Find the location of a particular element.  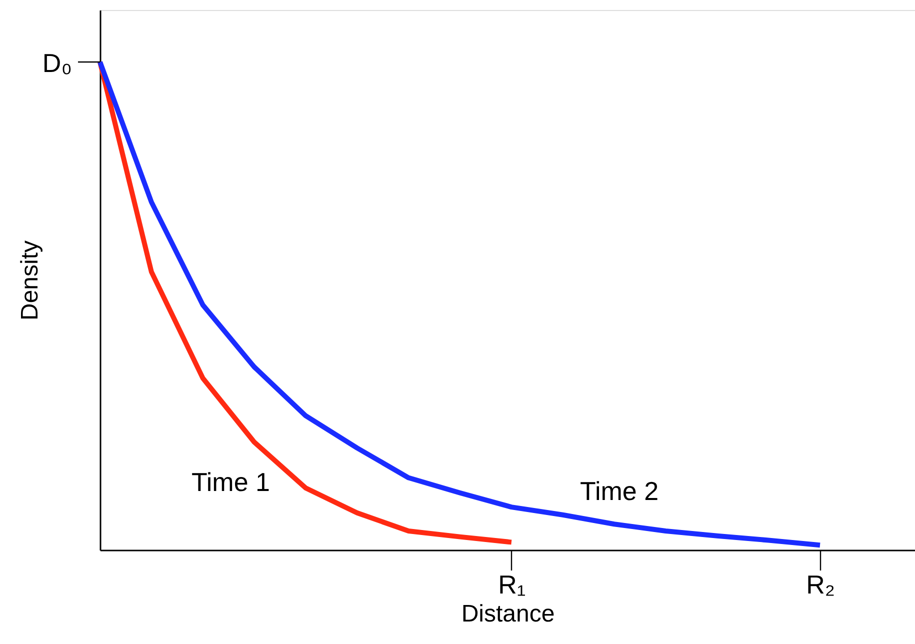

series-label: Time 2 is located at coordinates (619, 491).